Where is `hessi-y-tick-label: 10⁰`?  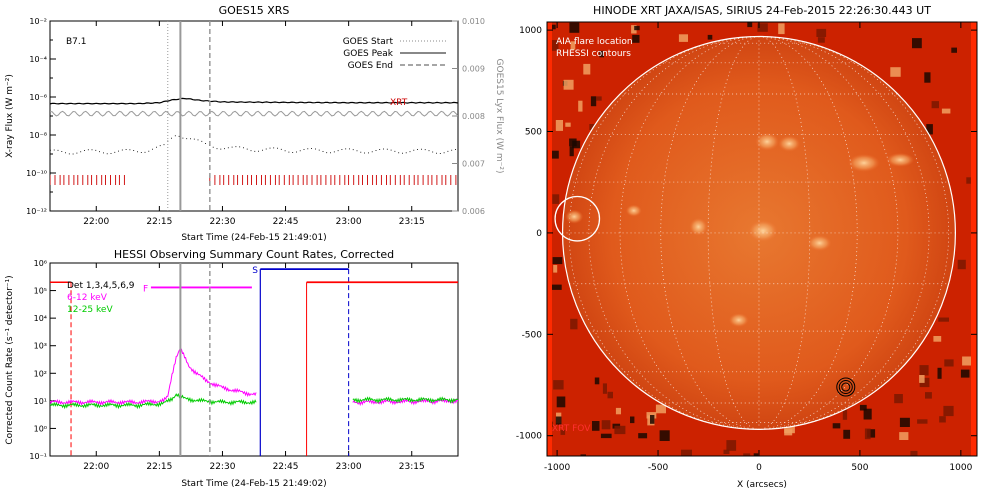
hessi-y-tick-label: 10⁰ is located at coordinates (40, 428).